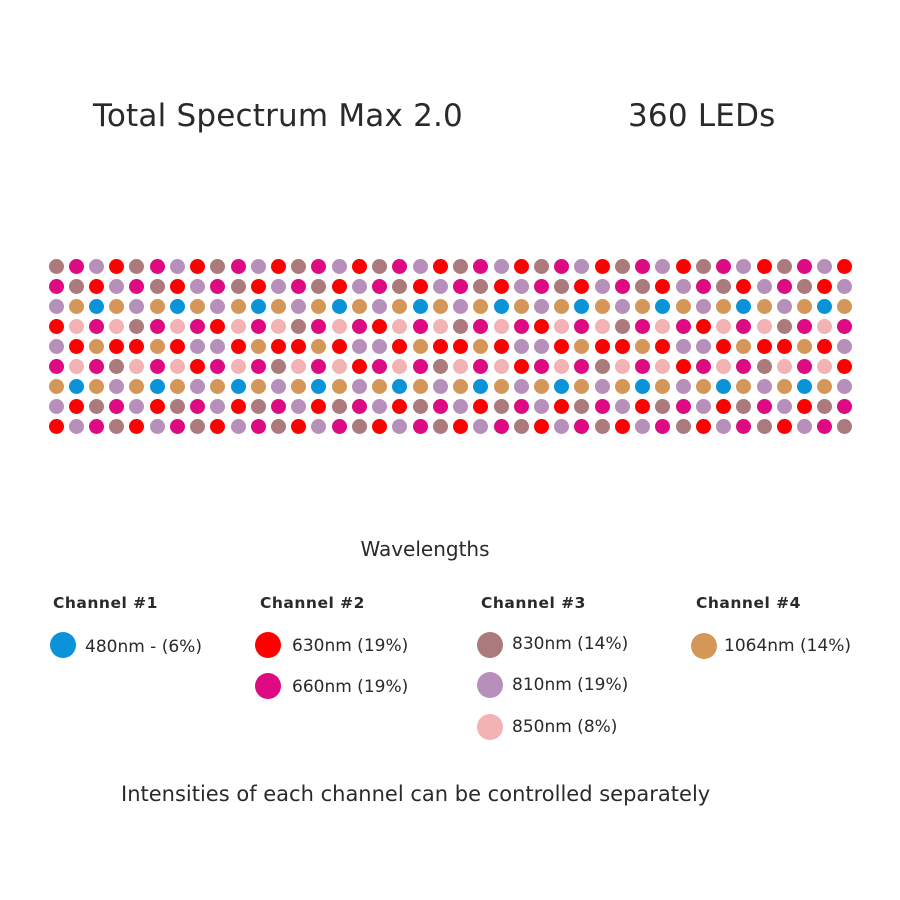  Describe the element at coordinates (350, 646) in the screenshot. I see `legend-label-630nm: 630nm (19%)` at that location.